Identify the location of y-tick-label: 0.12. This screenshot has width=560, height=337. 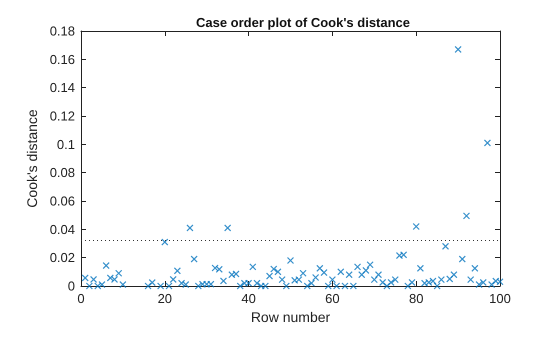
(62, 116).